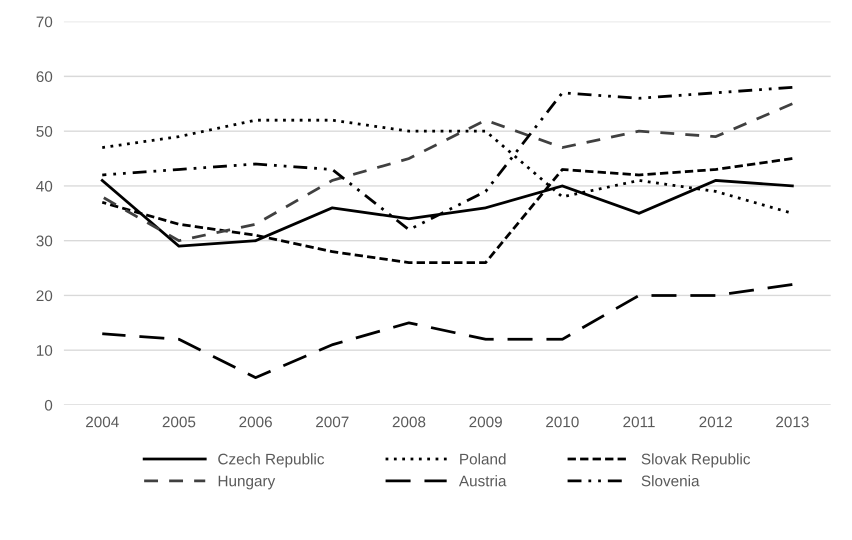 This screenshot has height=540, width=852. Describe the element at coordinates (696, 460) in the screenshot. I see `legend-label: Slovak Republic` at that location.